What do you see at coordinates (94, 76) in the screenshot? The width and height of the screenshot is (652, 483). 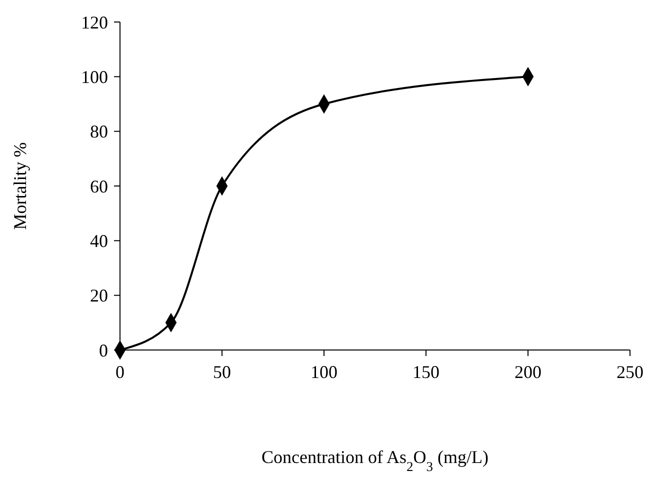 I see `y-tick-label: 100` at bounding box center [94, 76].